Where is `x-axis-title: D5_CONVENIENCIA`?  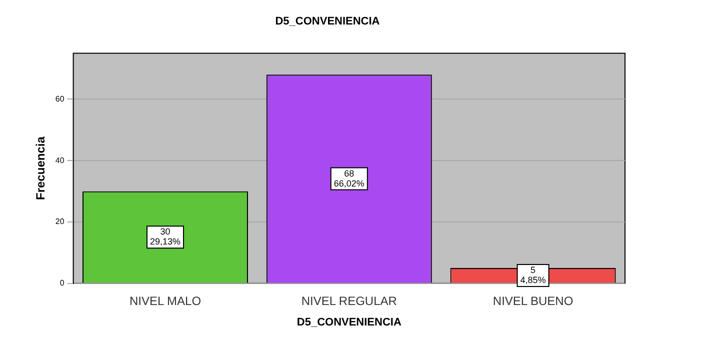
x-axis-title: D5_CONVENIENCIA is located at coordinates (349, 322).